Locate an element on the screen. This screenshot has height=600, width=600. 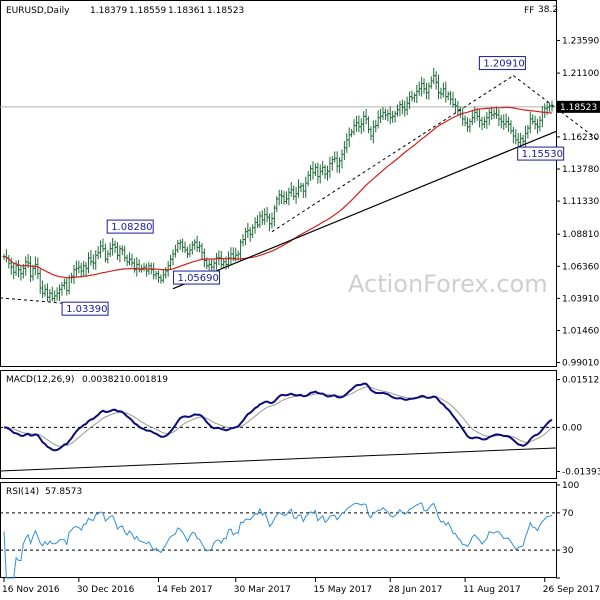
x-tick-label: 30 Dec 2016 is located at coordinates (106, 590).